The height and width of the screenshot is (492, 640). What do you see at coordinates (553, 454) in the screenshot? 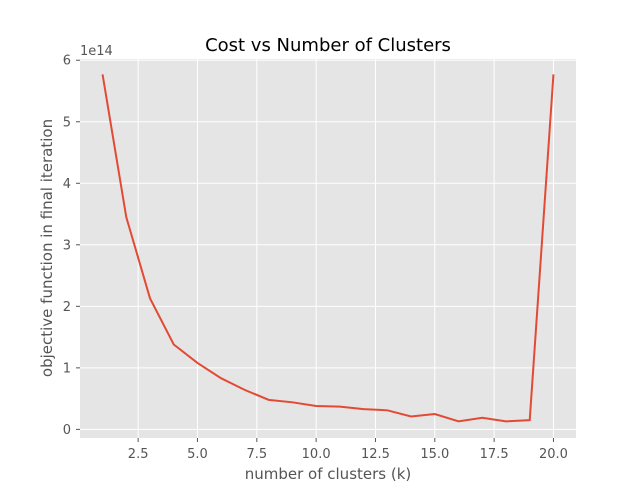
I see `x-tick-label: 20.0` at bounding box center [553, 454].